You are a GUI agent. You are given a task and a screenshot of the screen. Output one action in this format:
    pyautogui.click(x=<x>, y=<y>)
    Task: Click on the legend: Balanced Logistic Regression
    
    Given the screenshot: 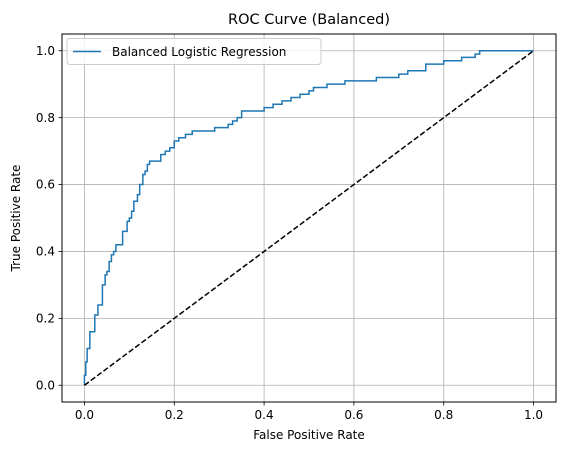 What is the action you would take?
    pyautogui.click(x=194, y=52)
    